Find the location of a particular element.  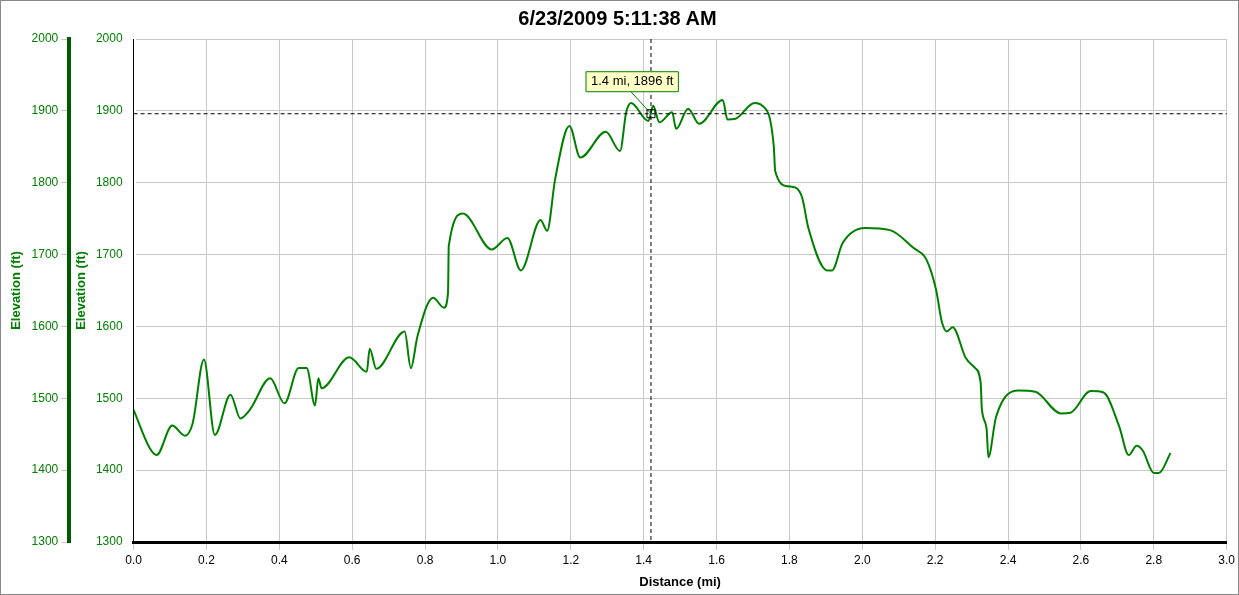

x-tick-label: 2.0 is located at coordinates (862, 559).